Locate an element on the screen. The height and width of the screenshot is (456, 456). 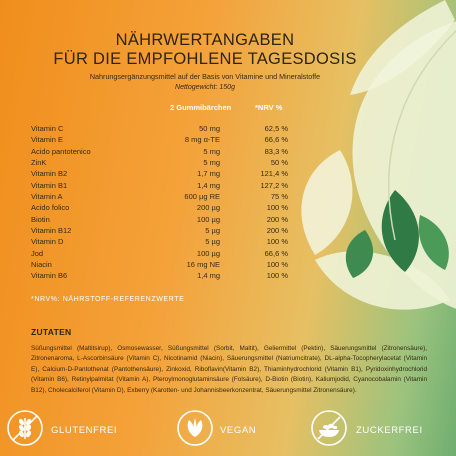
vegan-badge: VEGAN is located at coordinates (233, 429).